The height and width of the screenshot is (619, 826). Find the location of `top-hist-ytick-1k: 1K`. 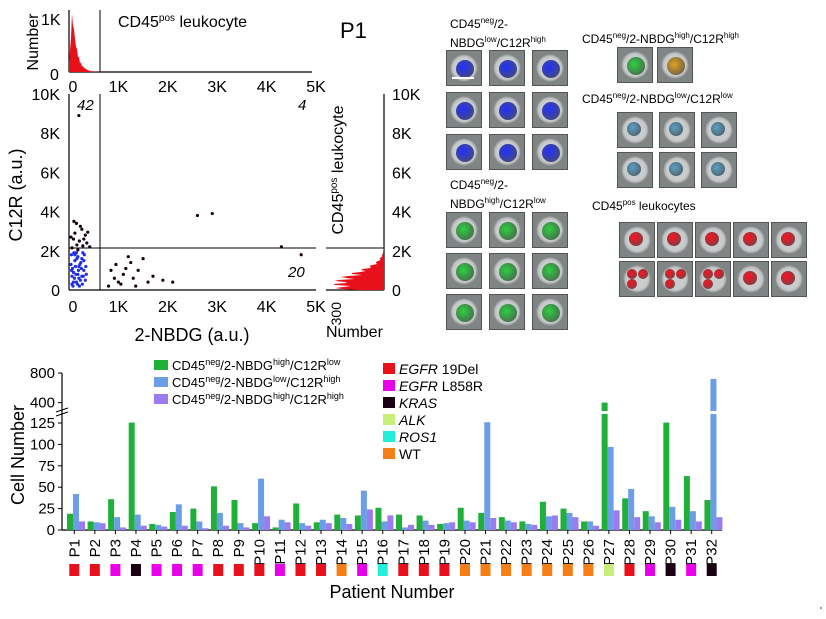

top-hist-ytick-1k: 1K is located at coordinates (51, 20).